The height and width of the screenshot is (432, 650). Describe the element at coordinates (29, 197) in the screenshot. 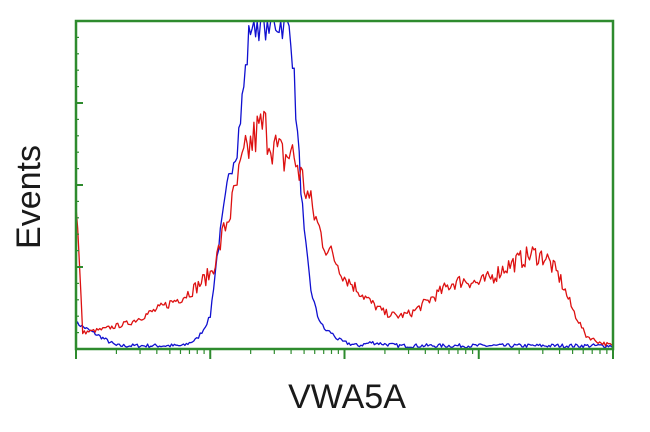

I see `y-axis-label: Events` at that location.